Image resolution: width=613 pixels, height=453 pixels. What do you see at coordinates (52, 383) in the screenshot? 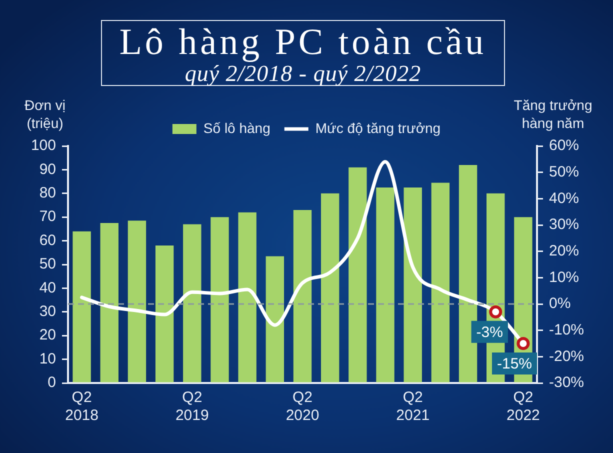
I see `y-tick-label: 0` at bounding box center [52, 383].